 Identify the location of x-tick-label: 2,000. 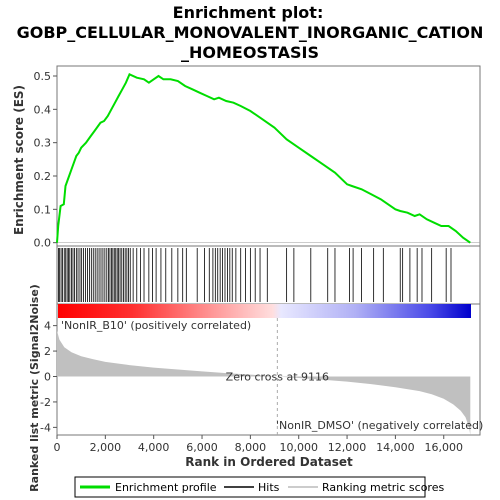
(106, 447).